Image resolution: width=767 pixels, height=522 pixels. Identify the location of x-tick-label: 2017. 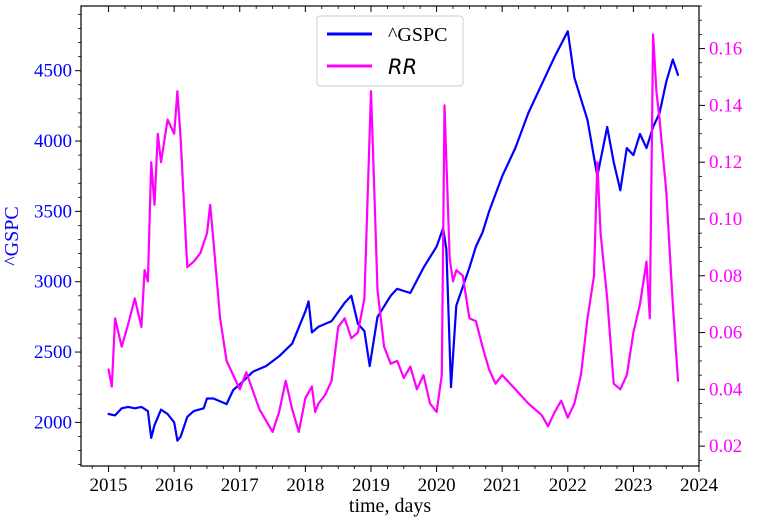
(240, 485).